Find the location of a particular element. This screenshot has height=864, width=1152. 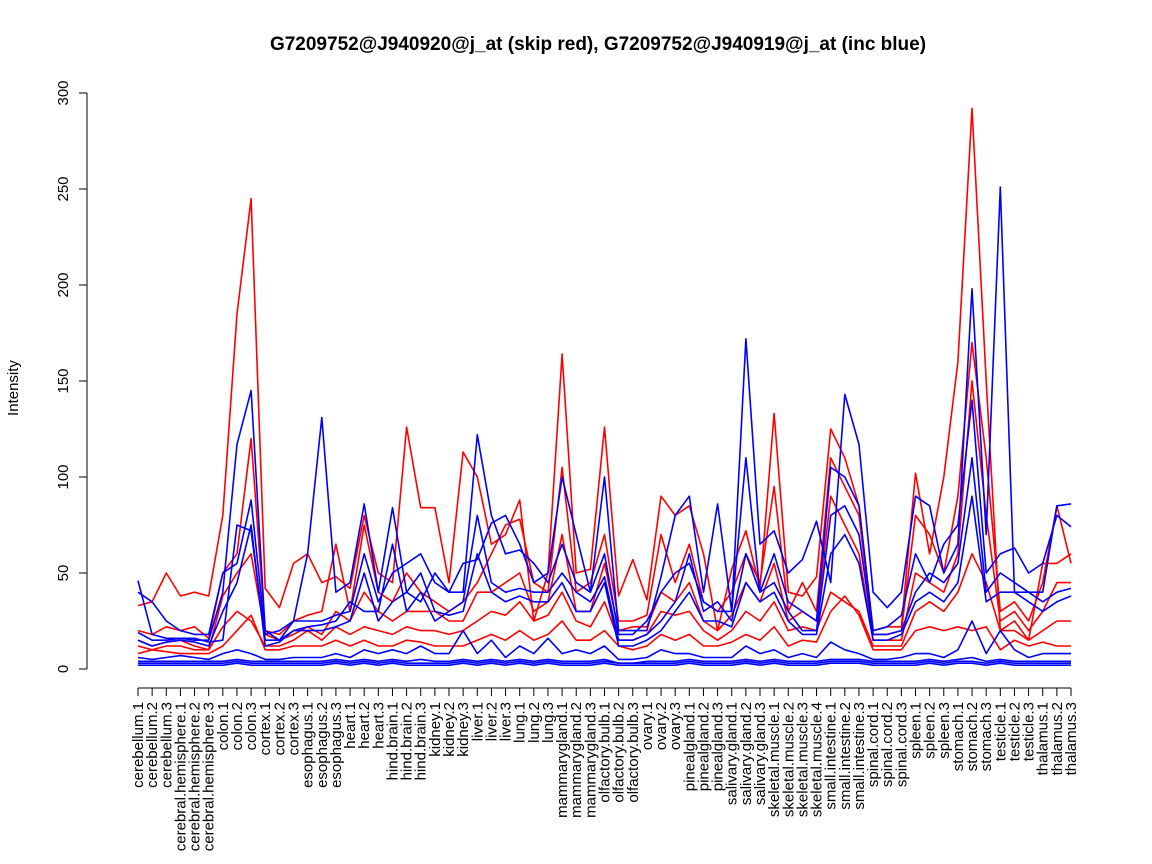

x-tick-label: cerebral.hemisphere.2 is located at coordinates (195, 776).